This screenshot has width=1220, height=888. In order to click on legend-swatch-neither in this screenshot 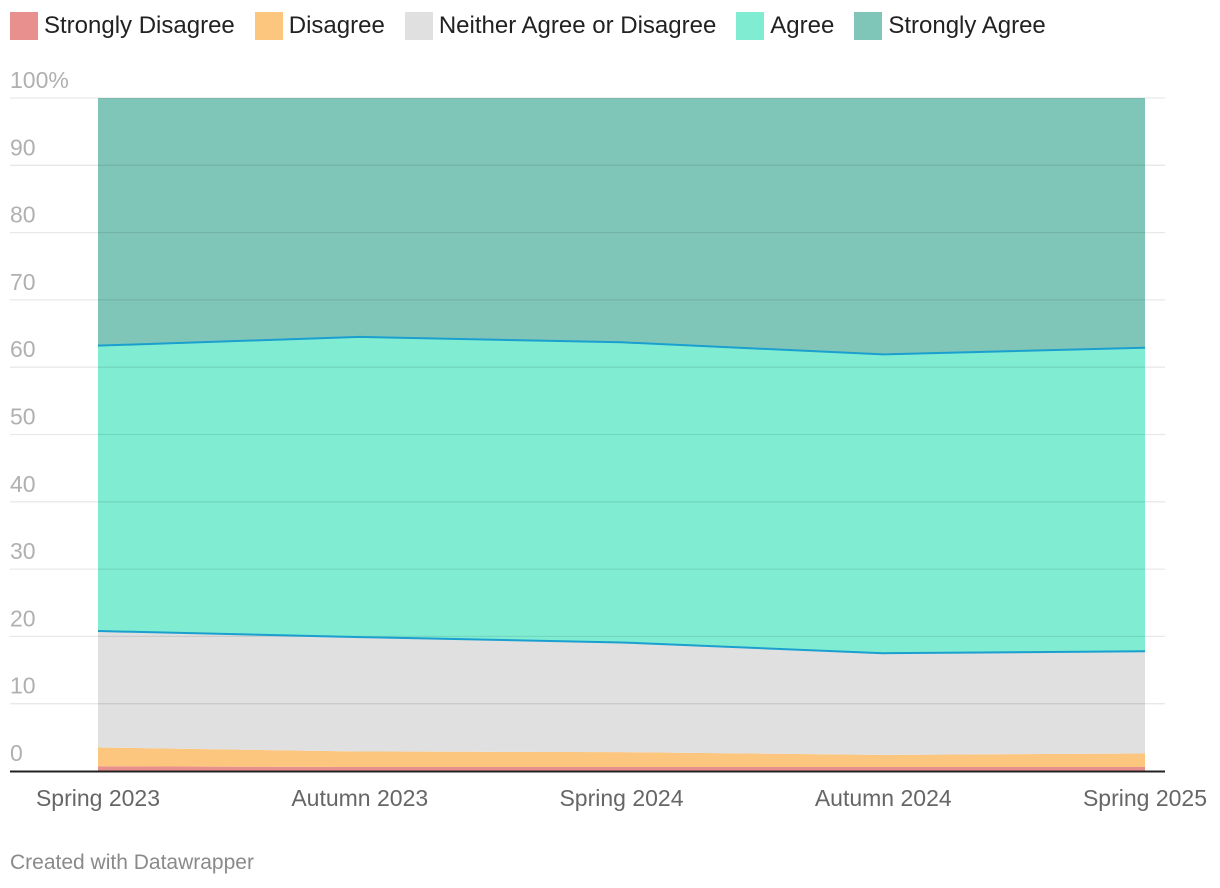, I will do `click(418, 26)`.